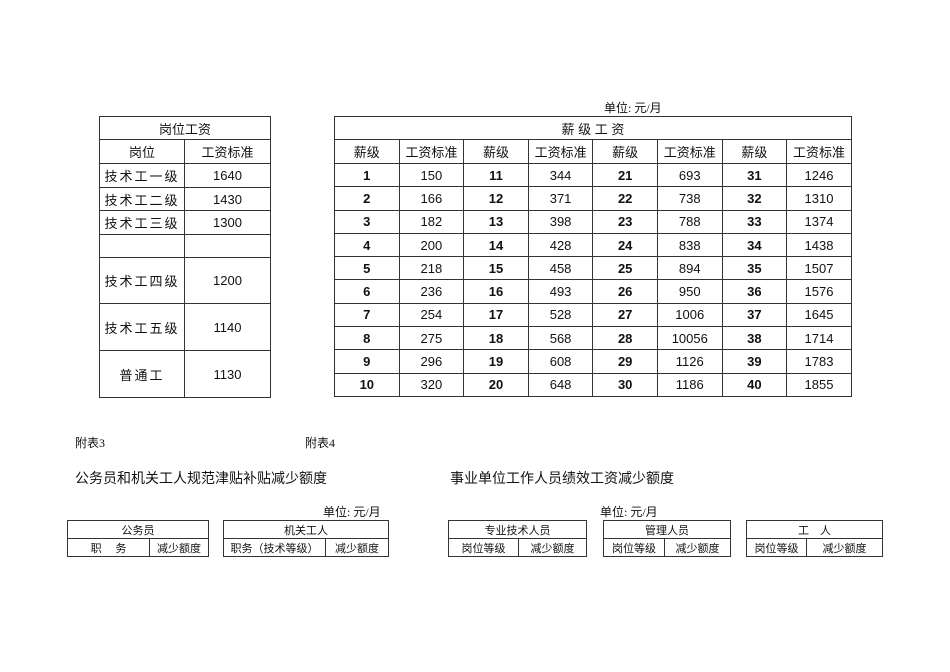  Describe the element at coordinates (185, 327) in the screenshot. I see `table-row: 技术工五级 1140` at that location.